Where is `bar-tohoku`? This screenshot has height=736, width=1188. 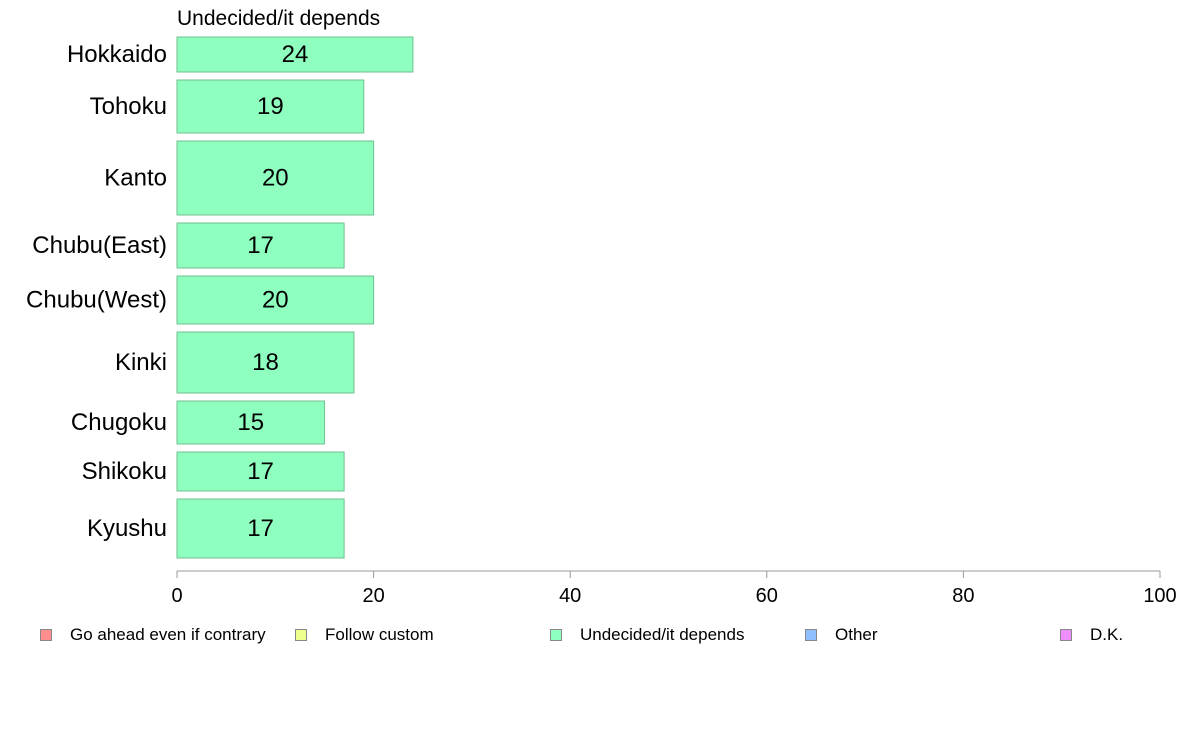
bar-tohoku is located at coordinates (270, 106).